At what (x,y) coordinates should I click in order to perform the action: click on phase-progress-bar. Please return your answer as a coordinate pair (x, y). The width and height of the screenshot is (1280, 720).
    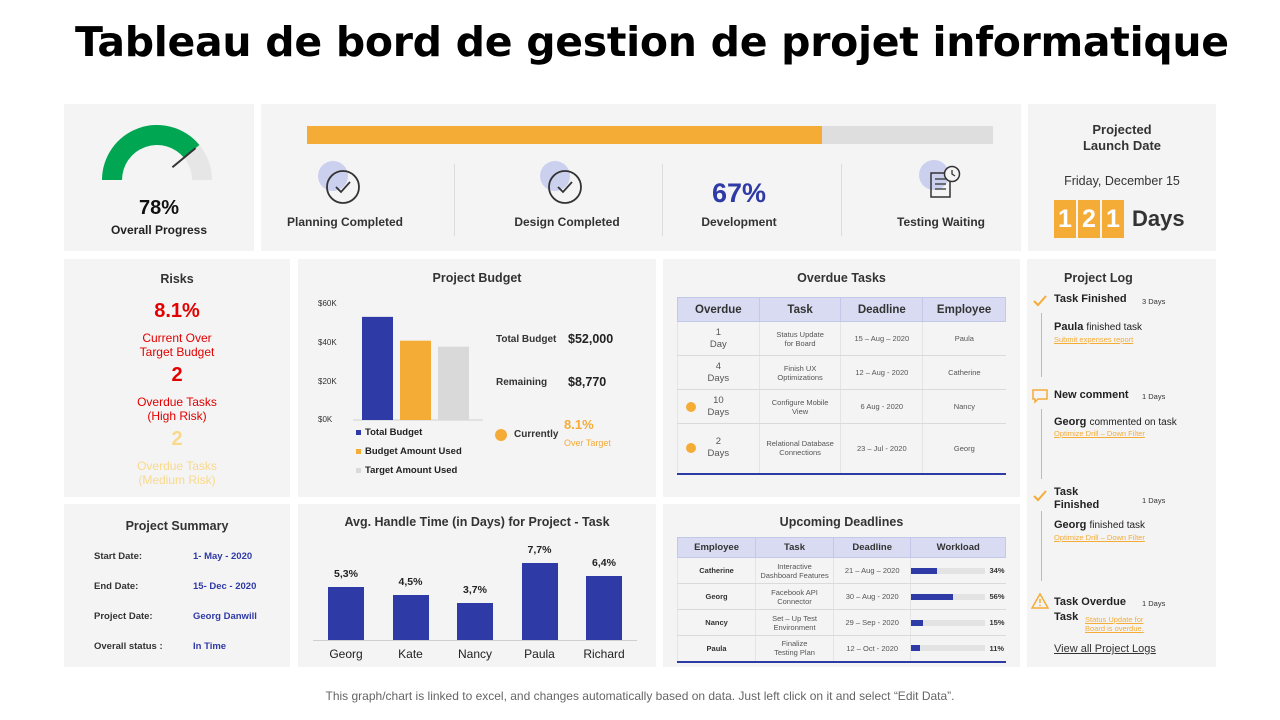
    Looking at the image, I should click on (650, 135).